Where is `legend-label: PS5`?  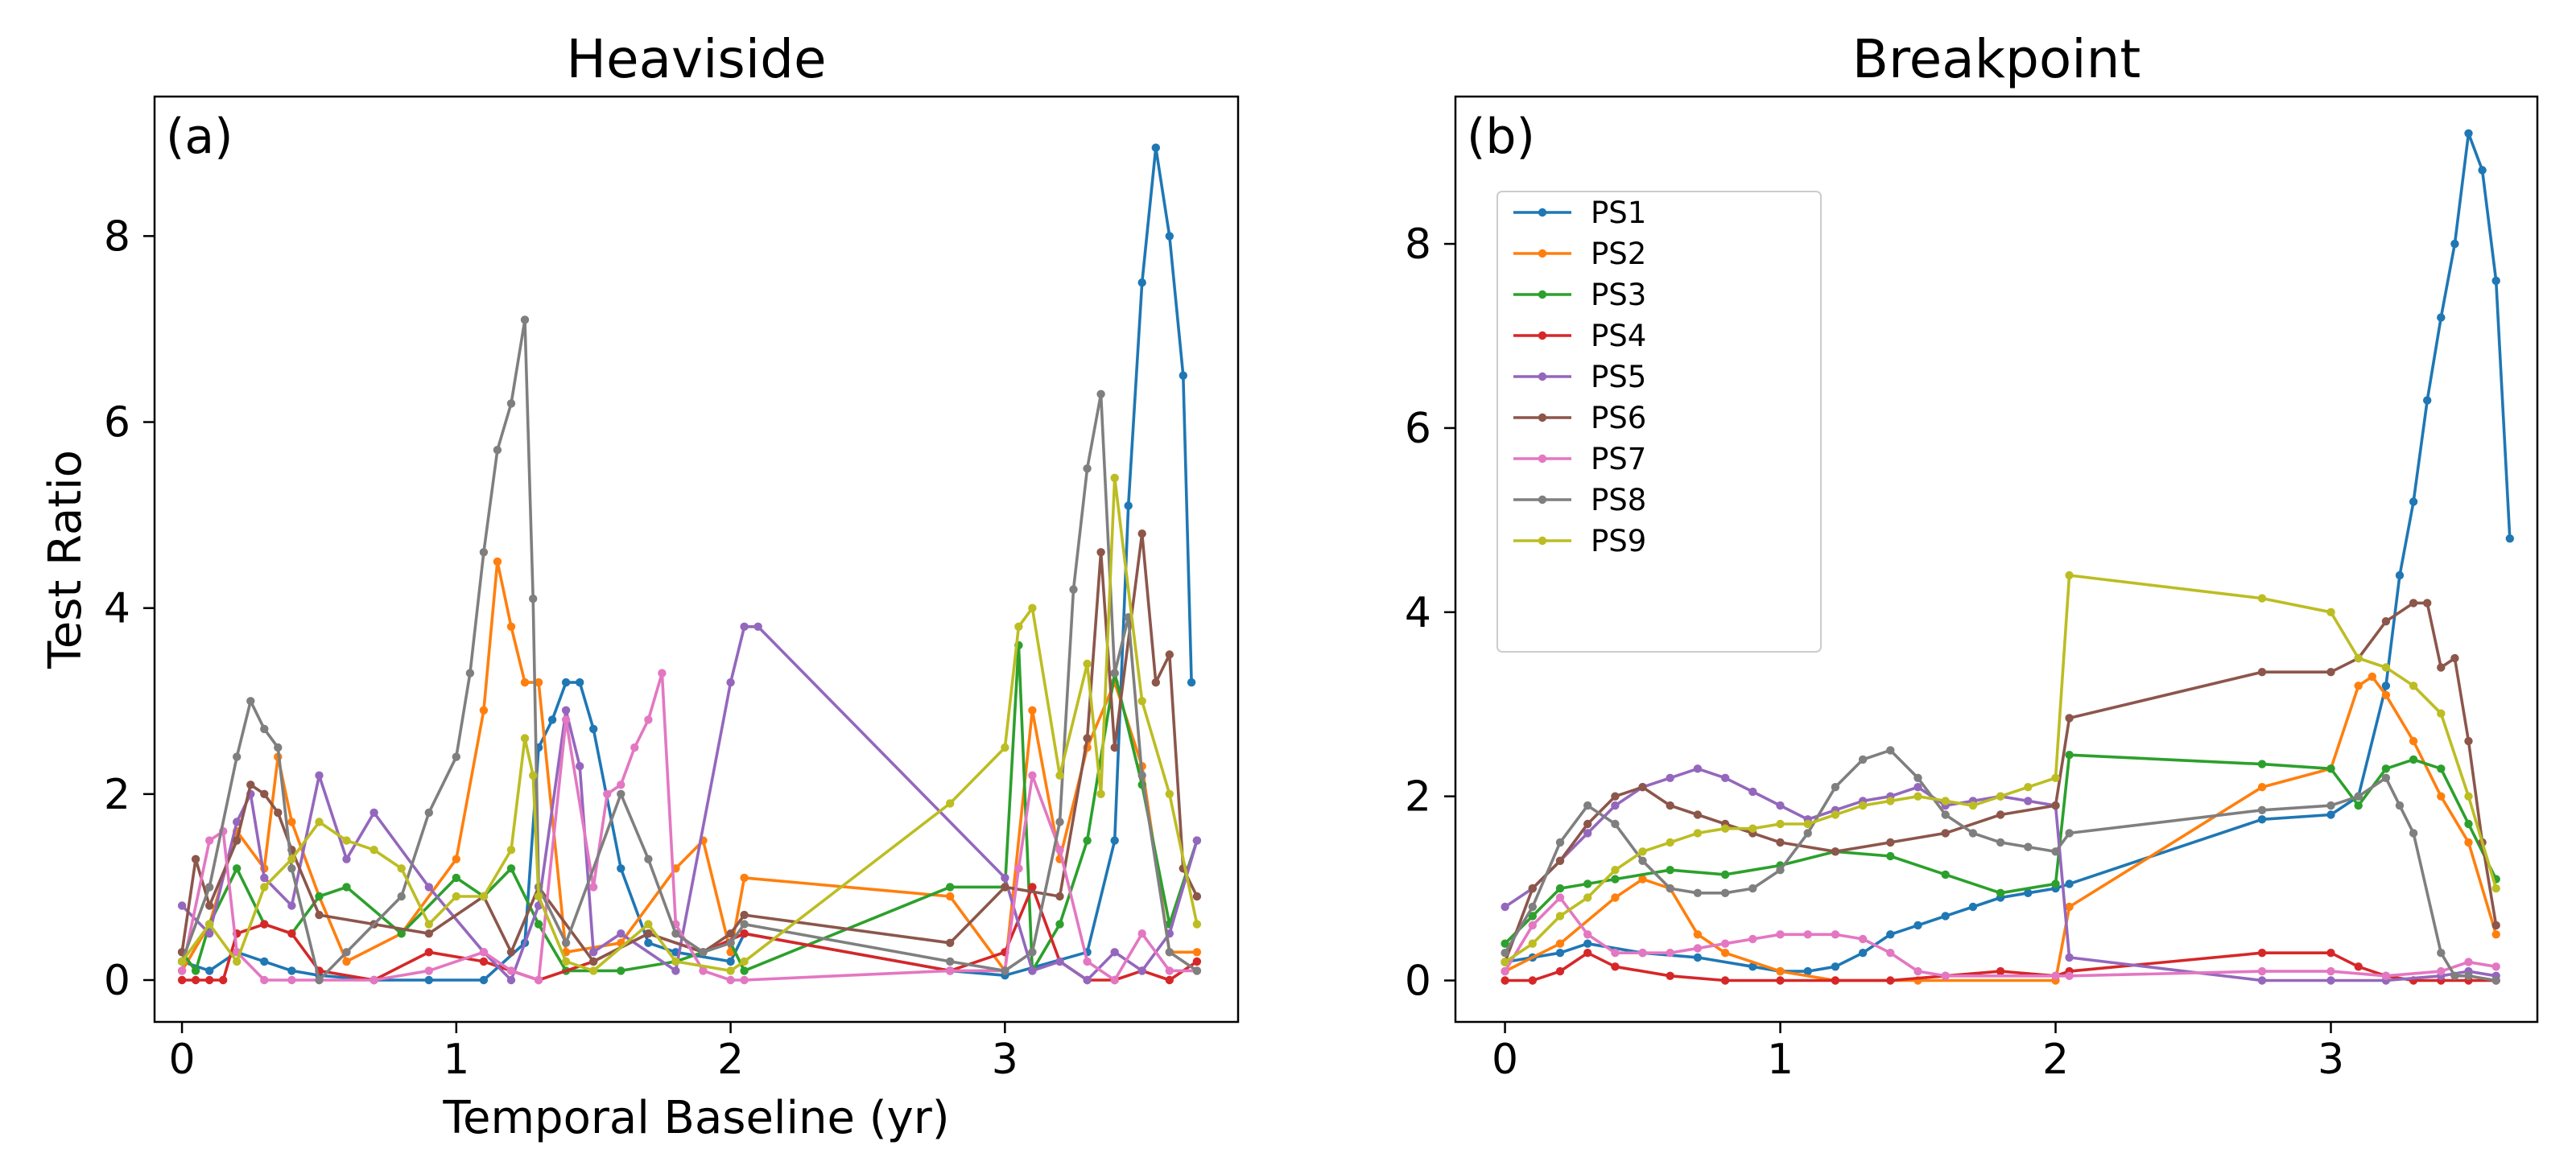
legend-label: PS5 is located at coordinates (1618, 377).